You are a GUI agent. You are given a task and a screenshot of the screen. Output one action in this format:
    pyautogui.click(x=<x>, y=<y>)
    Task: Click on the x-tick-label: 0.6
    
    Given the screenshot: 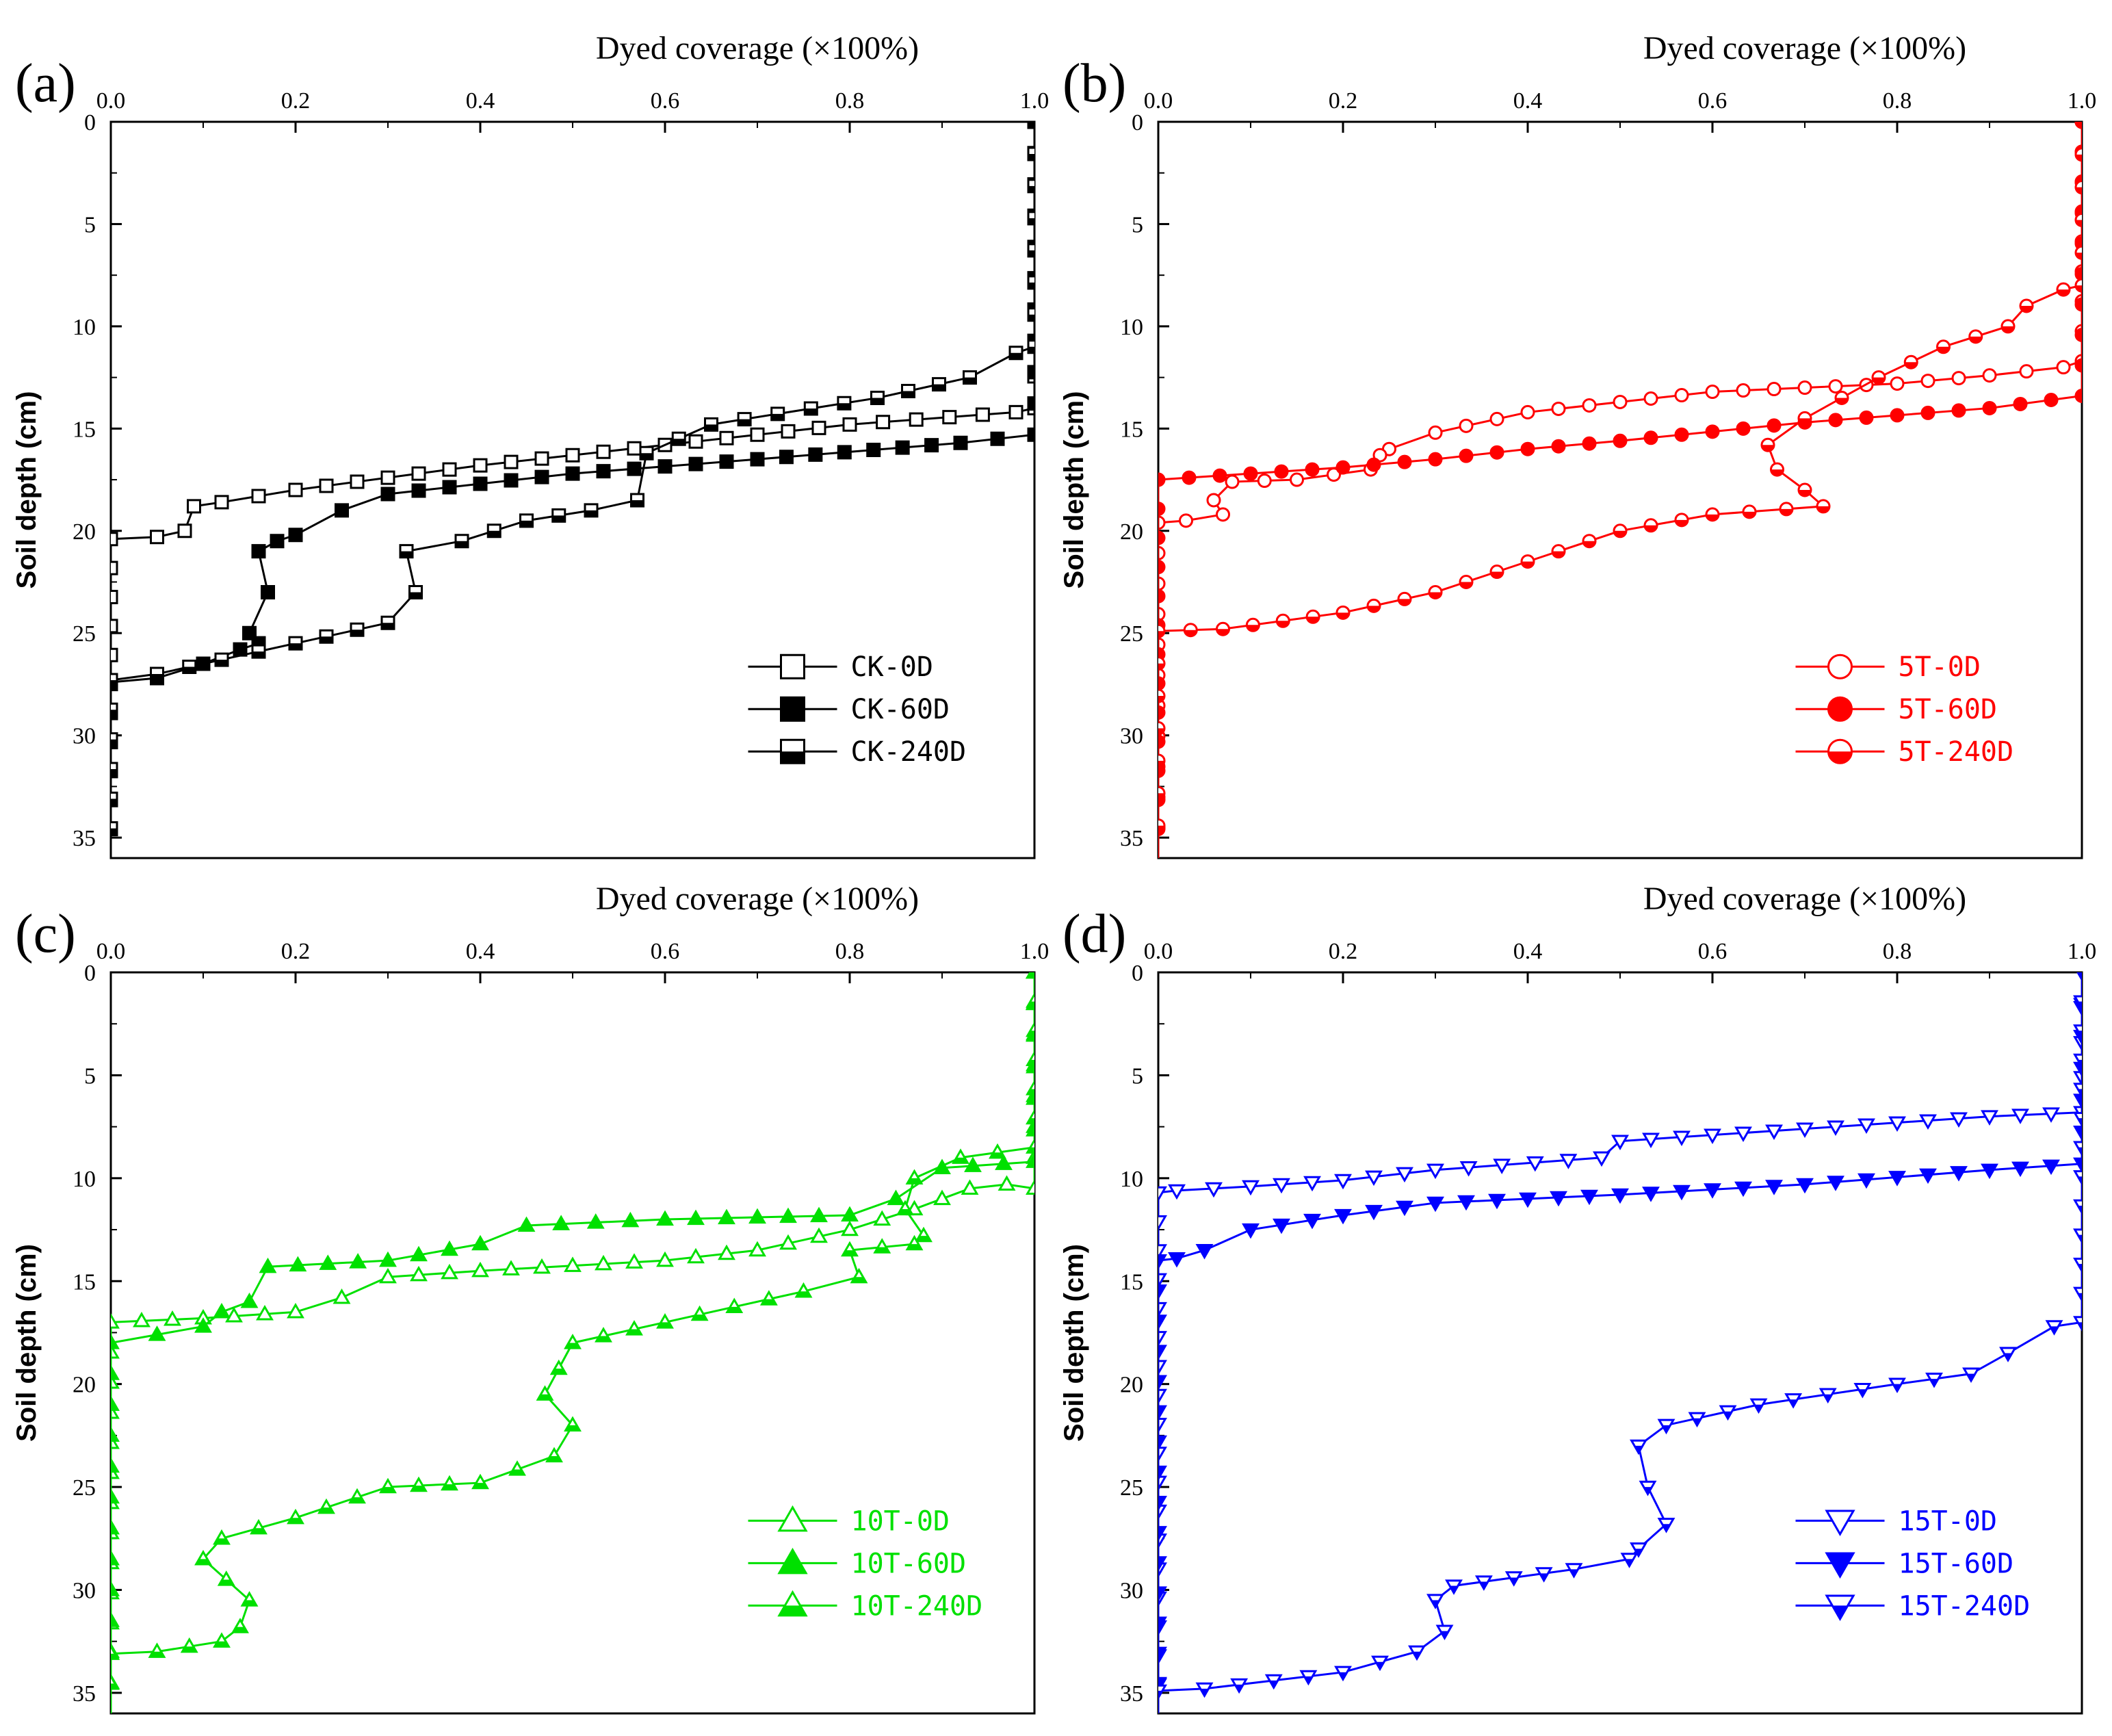 What is the action you would take?
    pyautogui.click(x=665, y=951)
    